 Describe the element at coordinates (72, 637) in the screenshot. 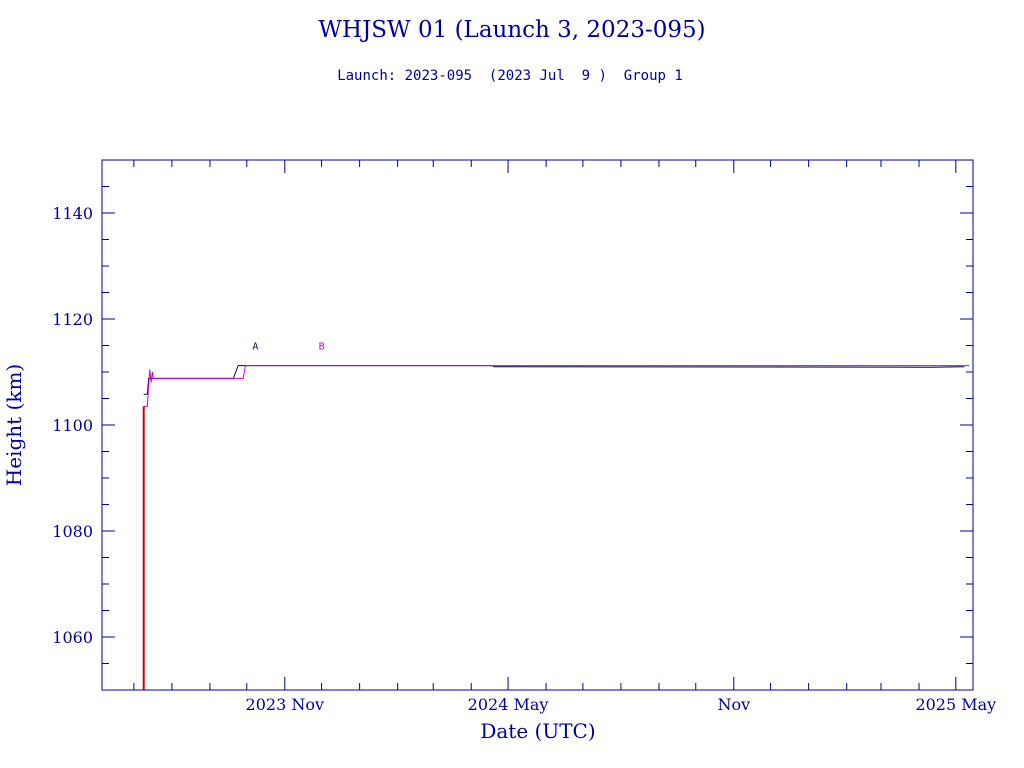

I see `y-tick-label: 1060` at that location.